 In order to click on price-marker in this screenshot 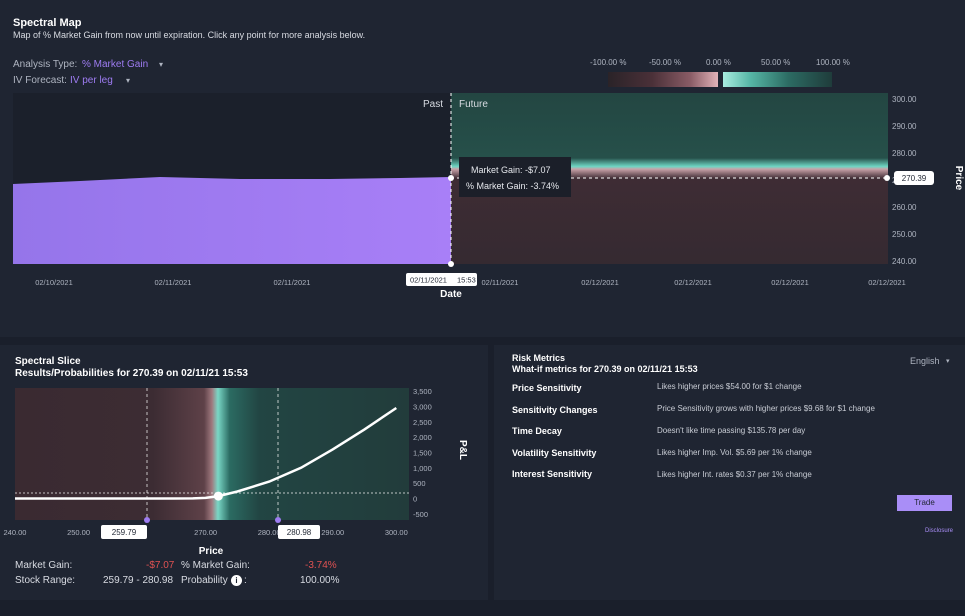, I will do `click(887, 178)`.